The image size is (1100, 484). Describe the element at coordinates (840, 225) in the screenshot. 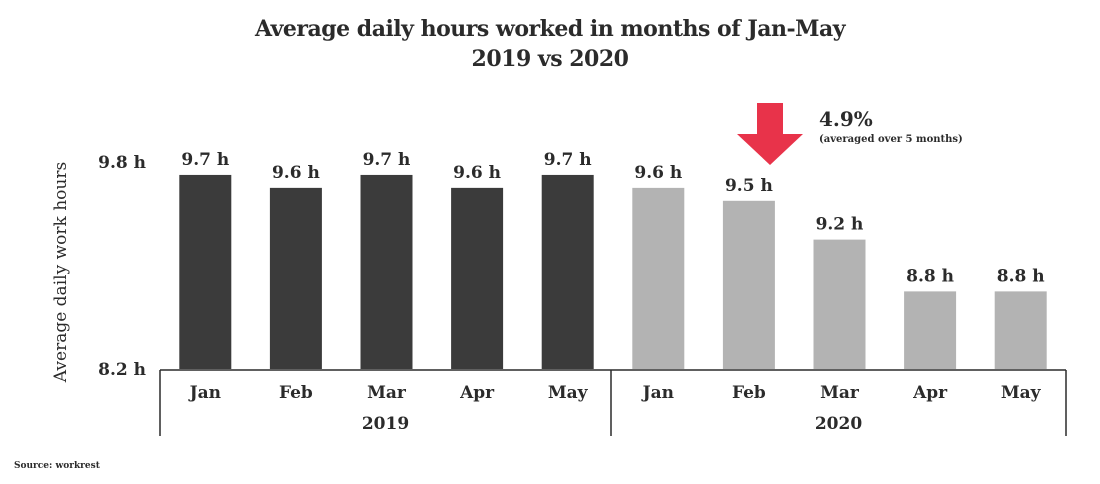

I see `bar-value-label: 9.2 h` at that location.